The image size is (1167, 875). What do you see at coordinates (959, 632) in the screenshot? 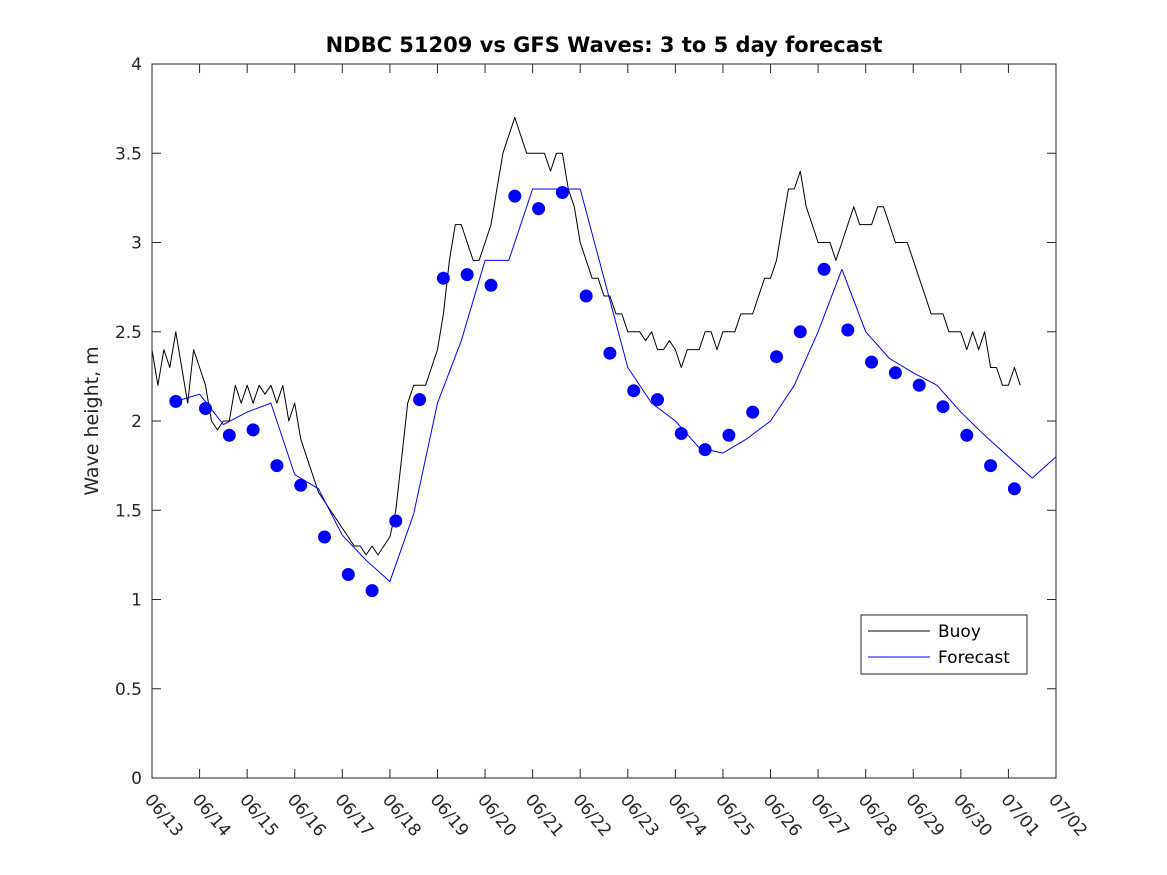
I see `legend-buoy-label: Buoy` at bounding box center [959, 632].